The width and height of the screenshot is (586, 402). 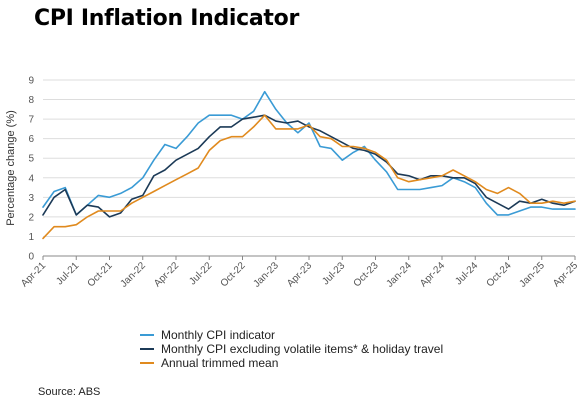 I want to click on legend-item: Annual trimmed mean, so click(x=291, y=363).